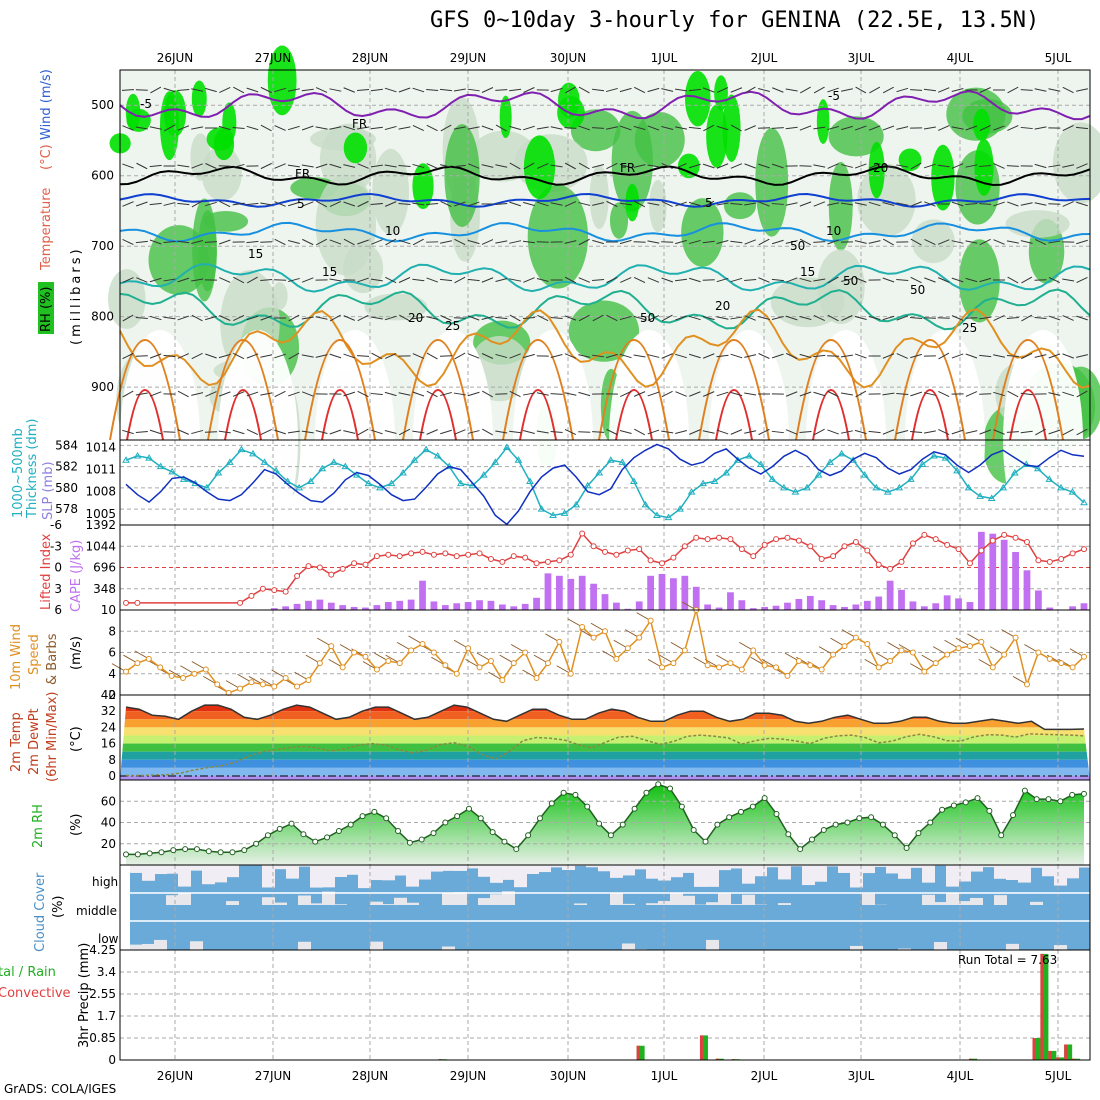 This screenshot has height=1100, width=1100. What do you see at coordinates (807, 272) in the screenshot?
I see `contour-label: 15` at bounding box center [807, 272].